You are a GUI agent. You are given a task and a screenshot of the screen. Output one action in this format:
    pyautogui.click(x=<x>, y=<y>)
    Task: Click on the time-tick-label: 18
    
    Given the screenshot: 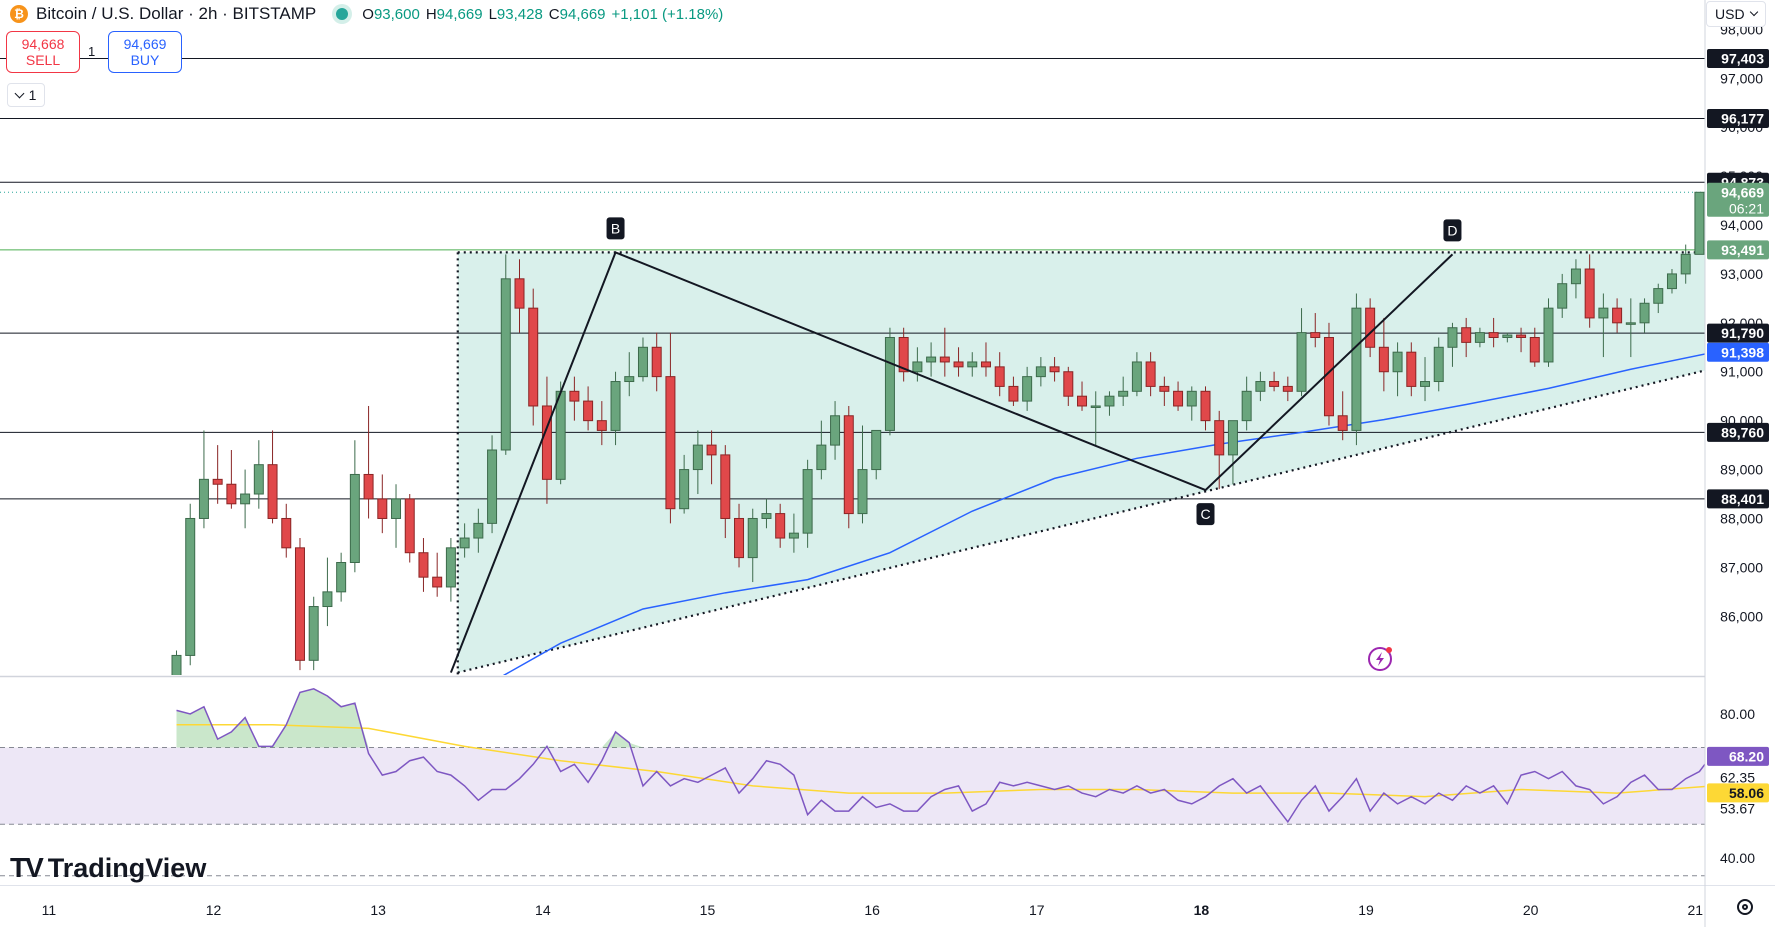 What is the action you would take?
    pyautogui.click(x=1202, y=910)
    